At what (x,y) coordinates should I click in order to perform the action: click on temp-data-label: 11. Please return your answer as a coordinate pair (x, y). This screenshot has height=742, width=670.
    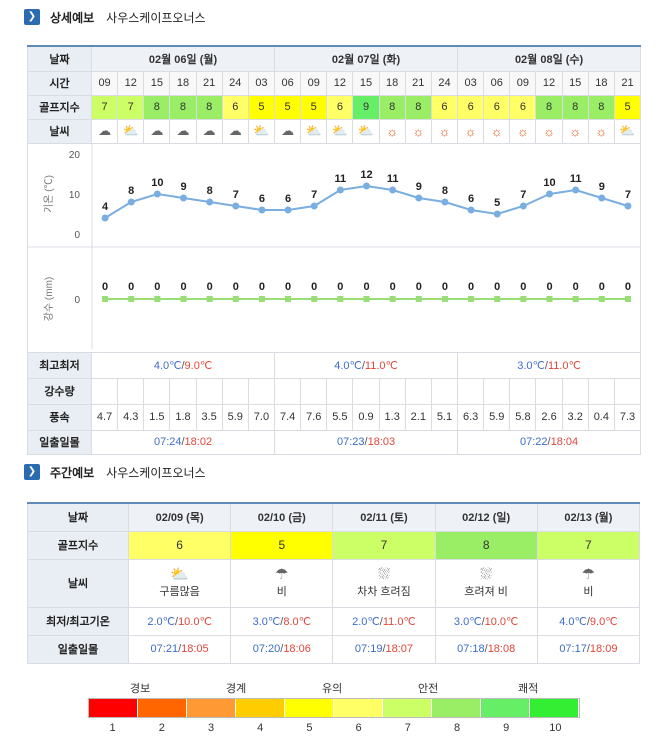
    Looking at the image, I should click on (393, 179).